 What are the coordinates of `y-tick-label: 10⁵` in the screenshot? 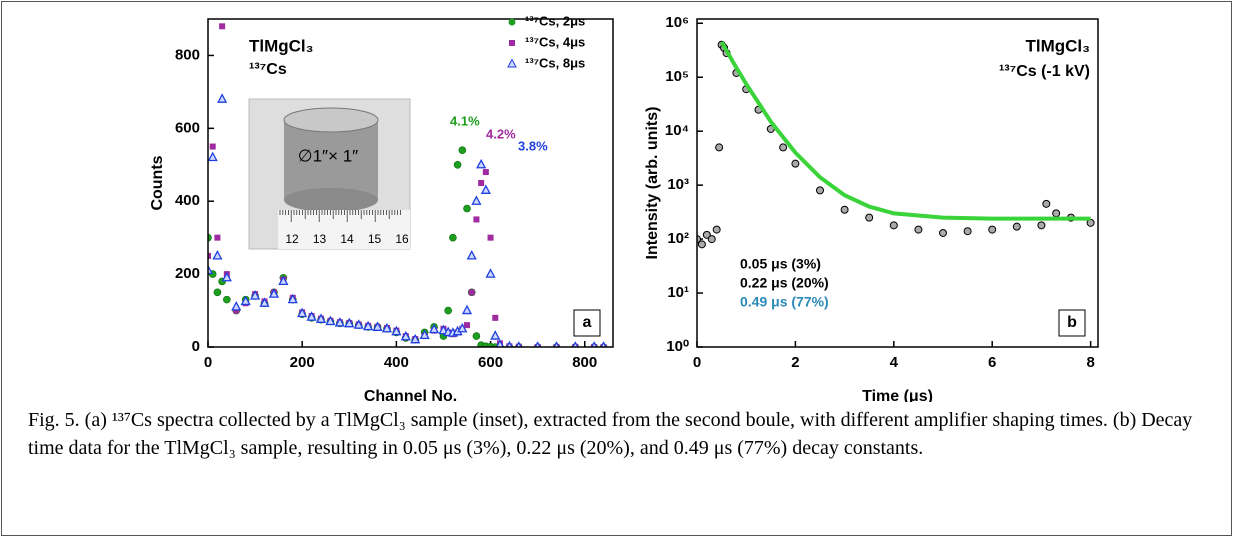 It's located at (677, 76).